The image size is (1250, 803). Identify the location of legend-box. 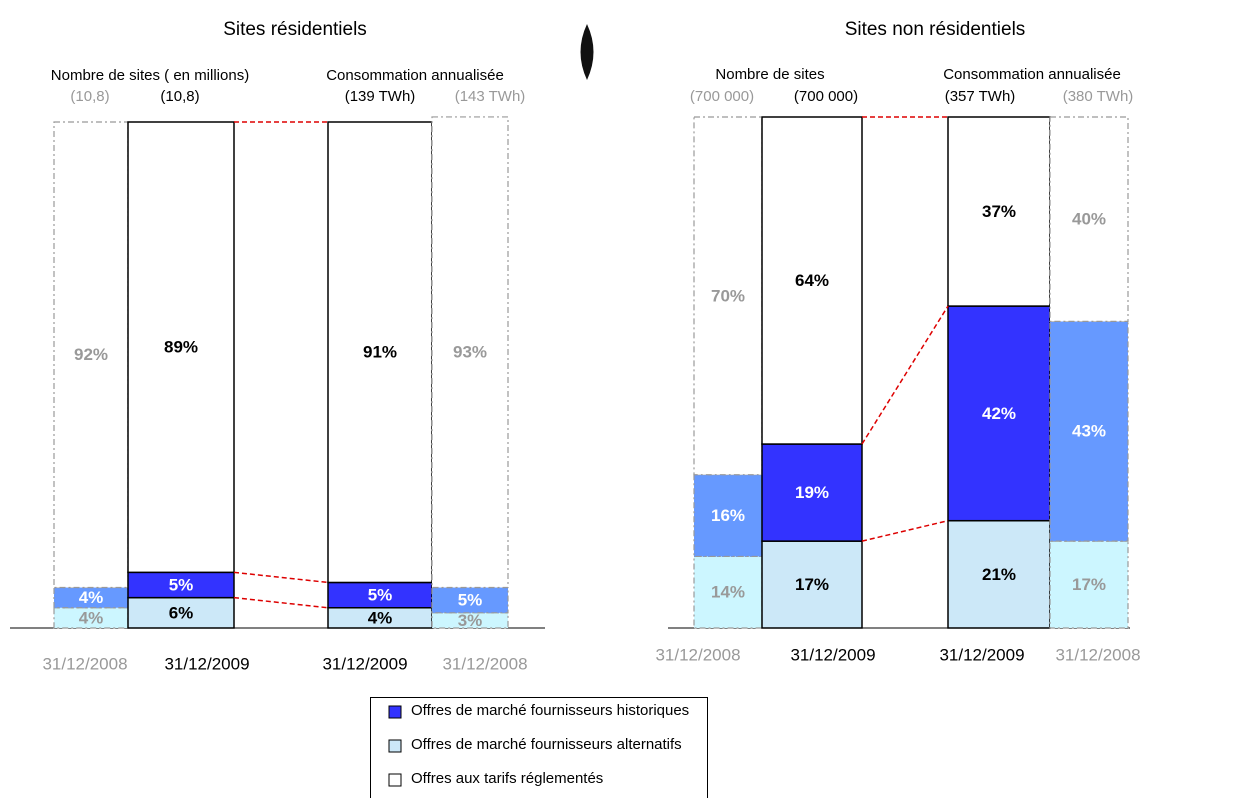
(539, 750).